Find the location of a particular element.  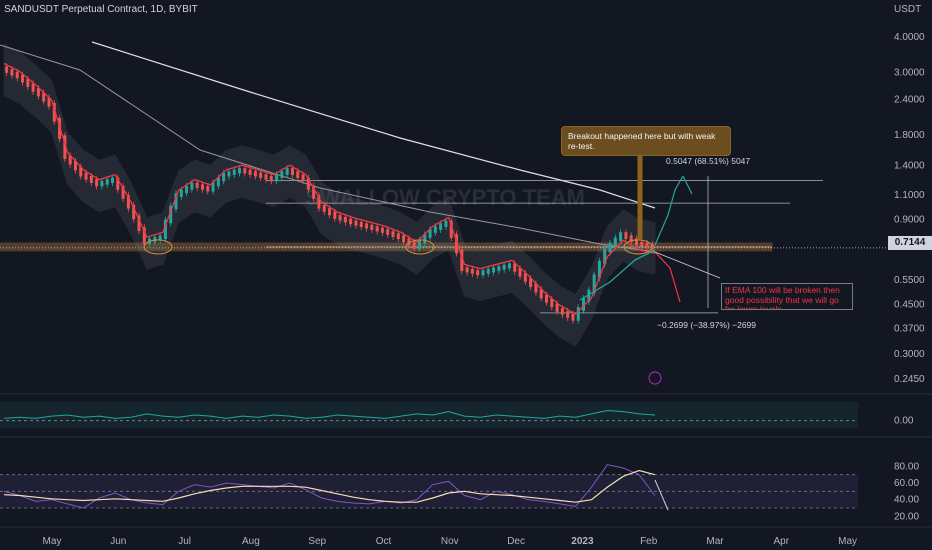

watermark-text: SWALLOW CRYPTO TEAM is located at coordinates (445, 197).